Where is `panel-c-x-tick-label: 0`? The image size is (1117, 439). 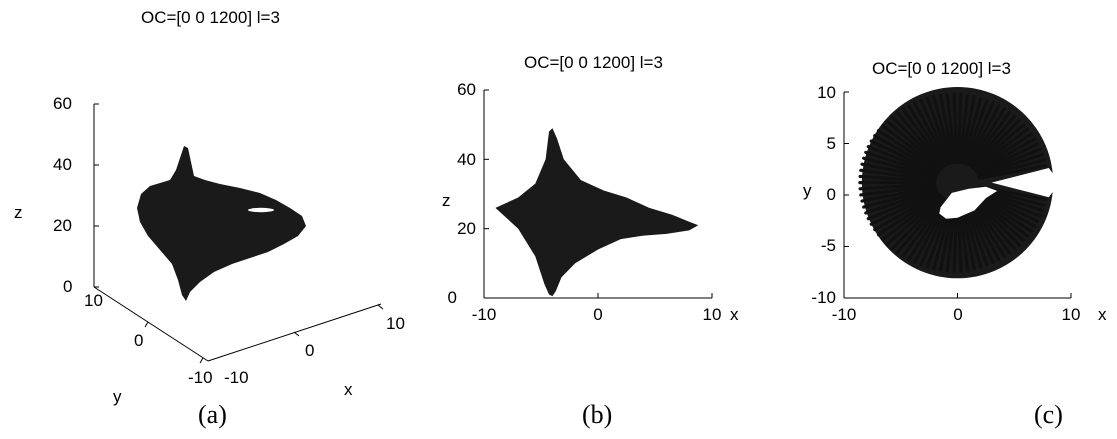 panel-c-x-tick-label: 0 is located at coordinates (957, 314).